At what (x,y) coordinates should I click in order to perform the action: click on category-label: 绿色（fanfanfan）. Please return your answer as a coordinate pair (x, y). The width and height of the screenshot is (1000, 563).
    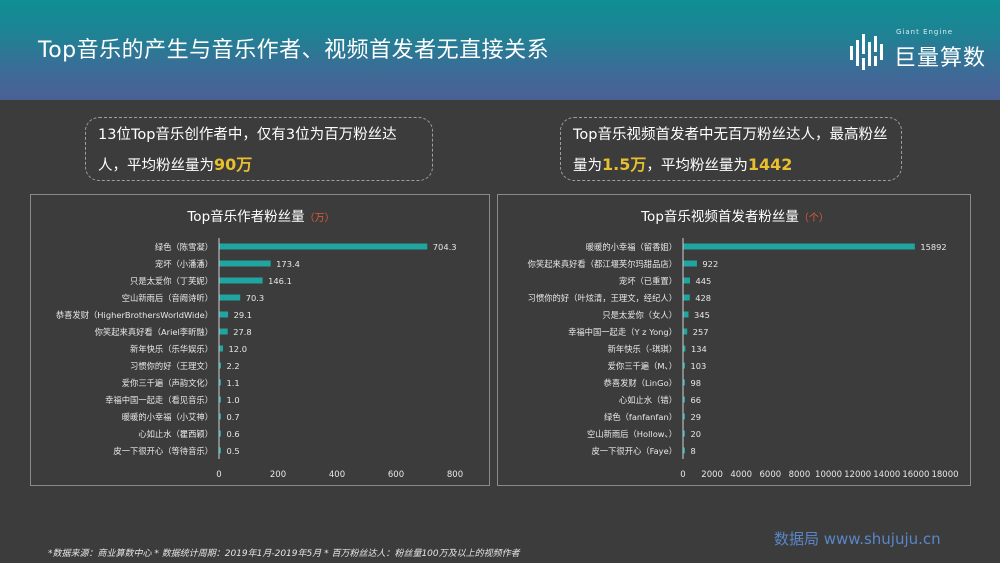
    Looking at the image, I should click on (640, 417).